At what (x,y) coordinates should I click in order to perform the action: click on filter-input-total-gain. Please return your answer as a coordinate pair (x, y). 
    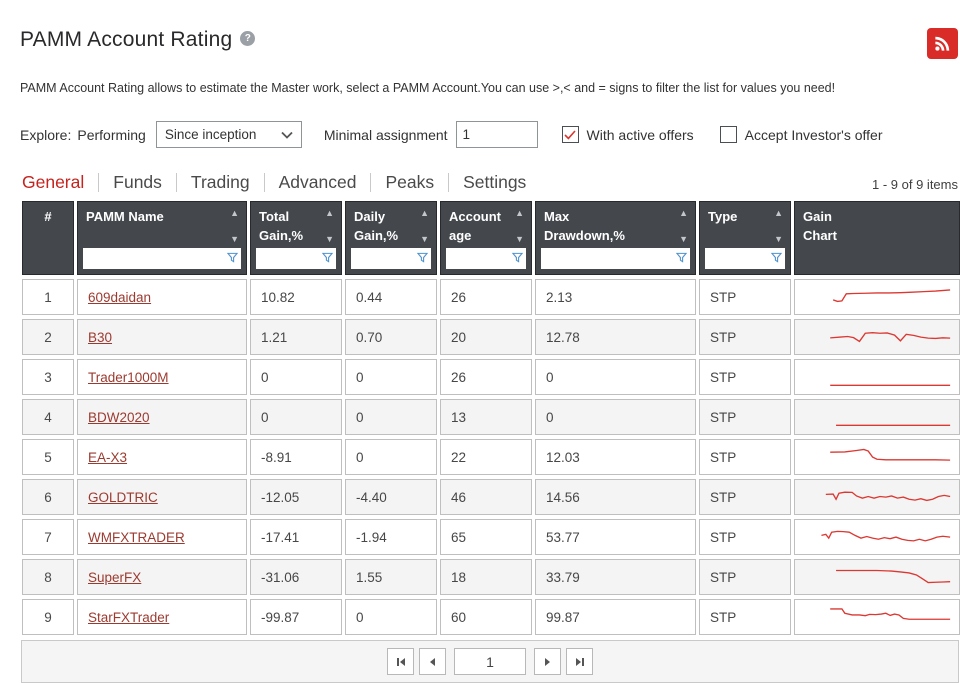
    Looking at the image, I should click on (296, 258).